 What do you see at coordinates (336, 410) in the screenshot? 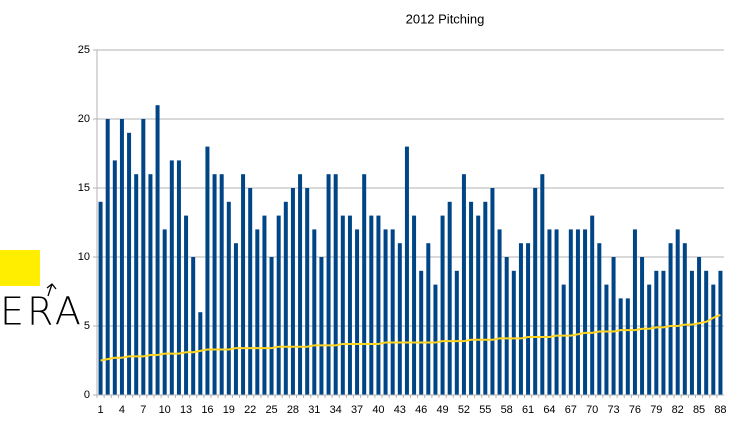
I see `x-tick-label: 34` at bounding box center [336, 410].